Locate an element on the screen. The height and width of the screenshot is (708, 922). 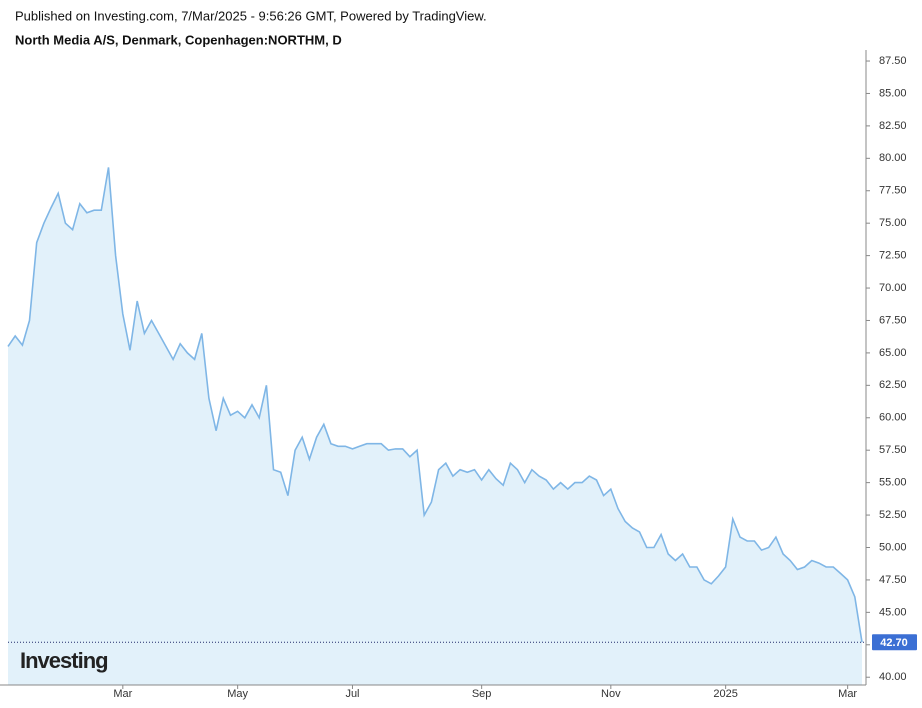
x-tick-label: May is located at coordinates (237, 694).